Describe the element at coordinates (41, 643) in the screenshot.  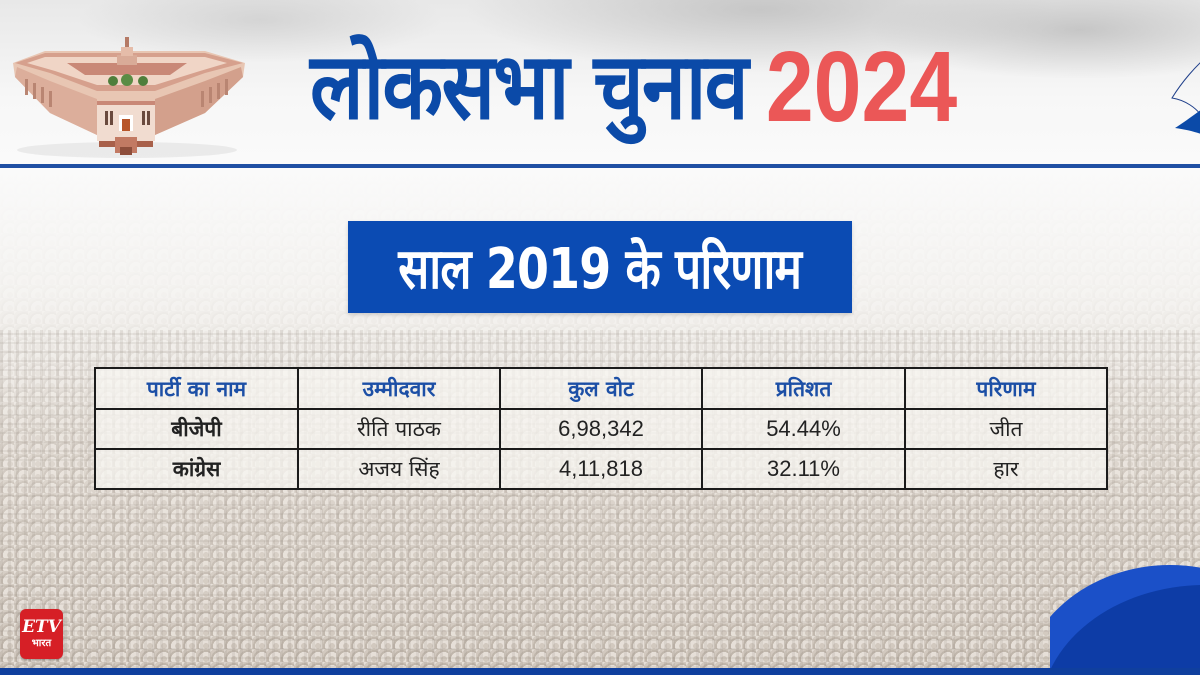
I see `etv-logo-sub: भारत` at that location.